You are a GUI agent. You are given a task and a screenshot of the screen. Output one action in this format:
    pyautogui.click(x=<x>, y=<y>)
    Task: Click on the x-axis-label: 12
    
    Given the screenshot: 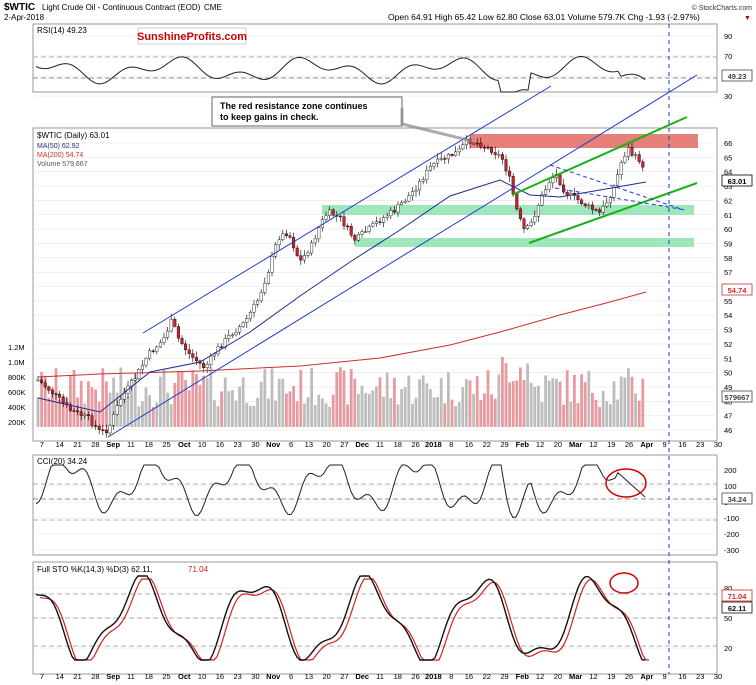 What is the action you would take?
    pyautogui.click(x=593, y=676)
    